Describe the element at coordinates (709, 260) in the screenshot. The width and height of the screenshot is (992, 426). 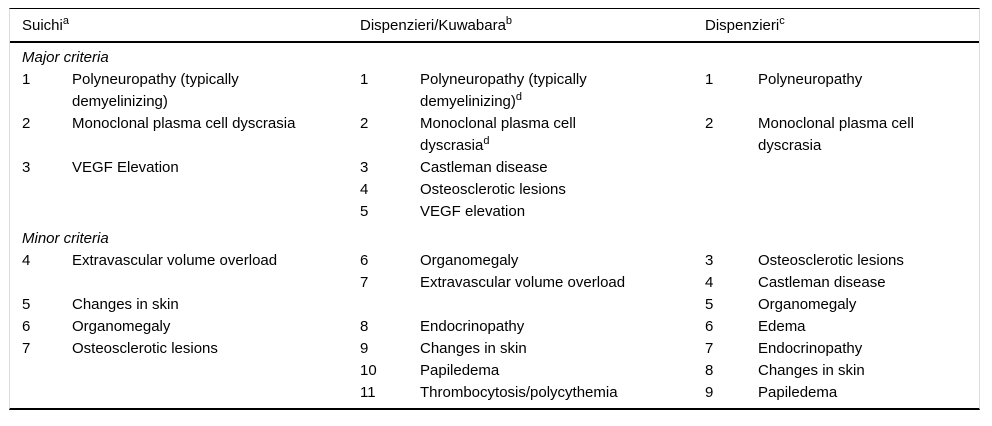
I see `c3-number: 3` at that location.